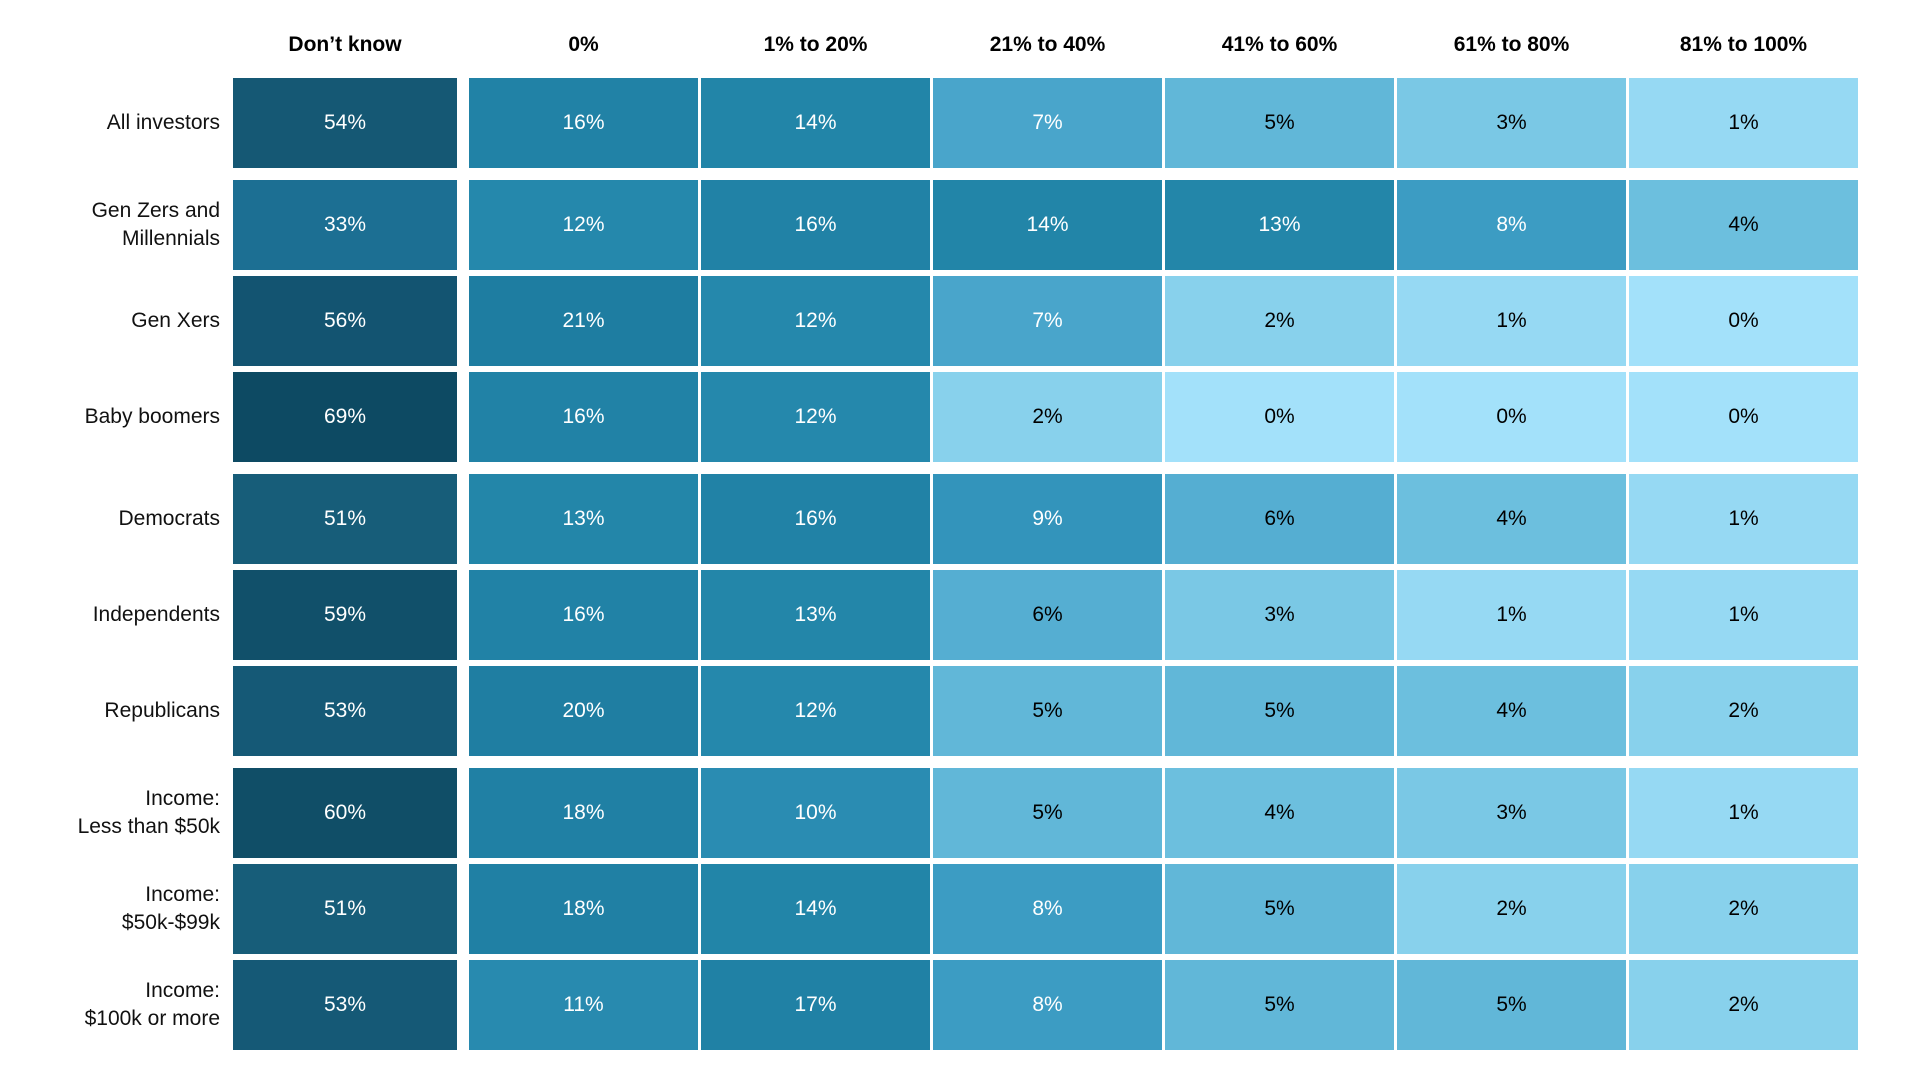 This screenshot has width=1920, height=1080. I want to click on cell-value: 3%, so click(1511, 122).